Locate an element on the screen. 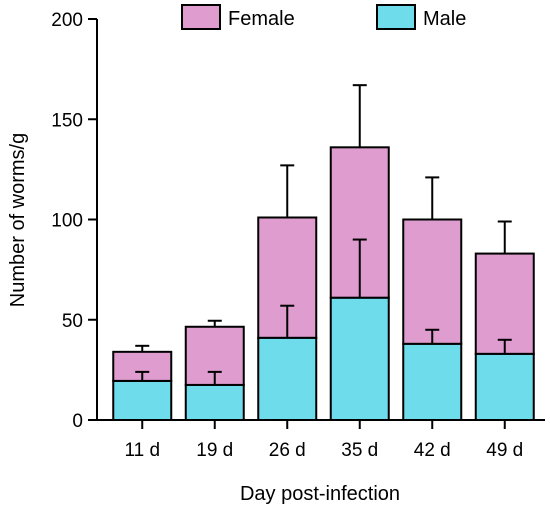  x-tick-label: 49 d is located at coordinates (504, 450).